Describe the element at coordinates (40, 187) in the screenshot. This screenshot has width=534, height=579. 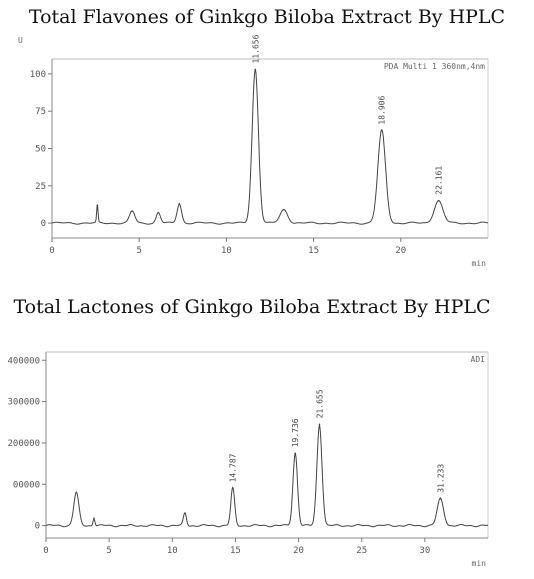
I see `y-tick-label: 25` at that location.